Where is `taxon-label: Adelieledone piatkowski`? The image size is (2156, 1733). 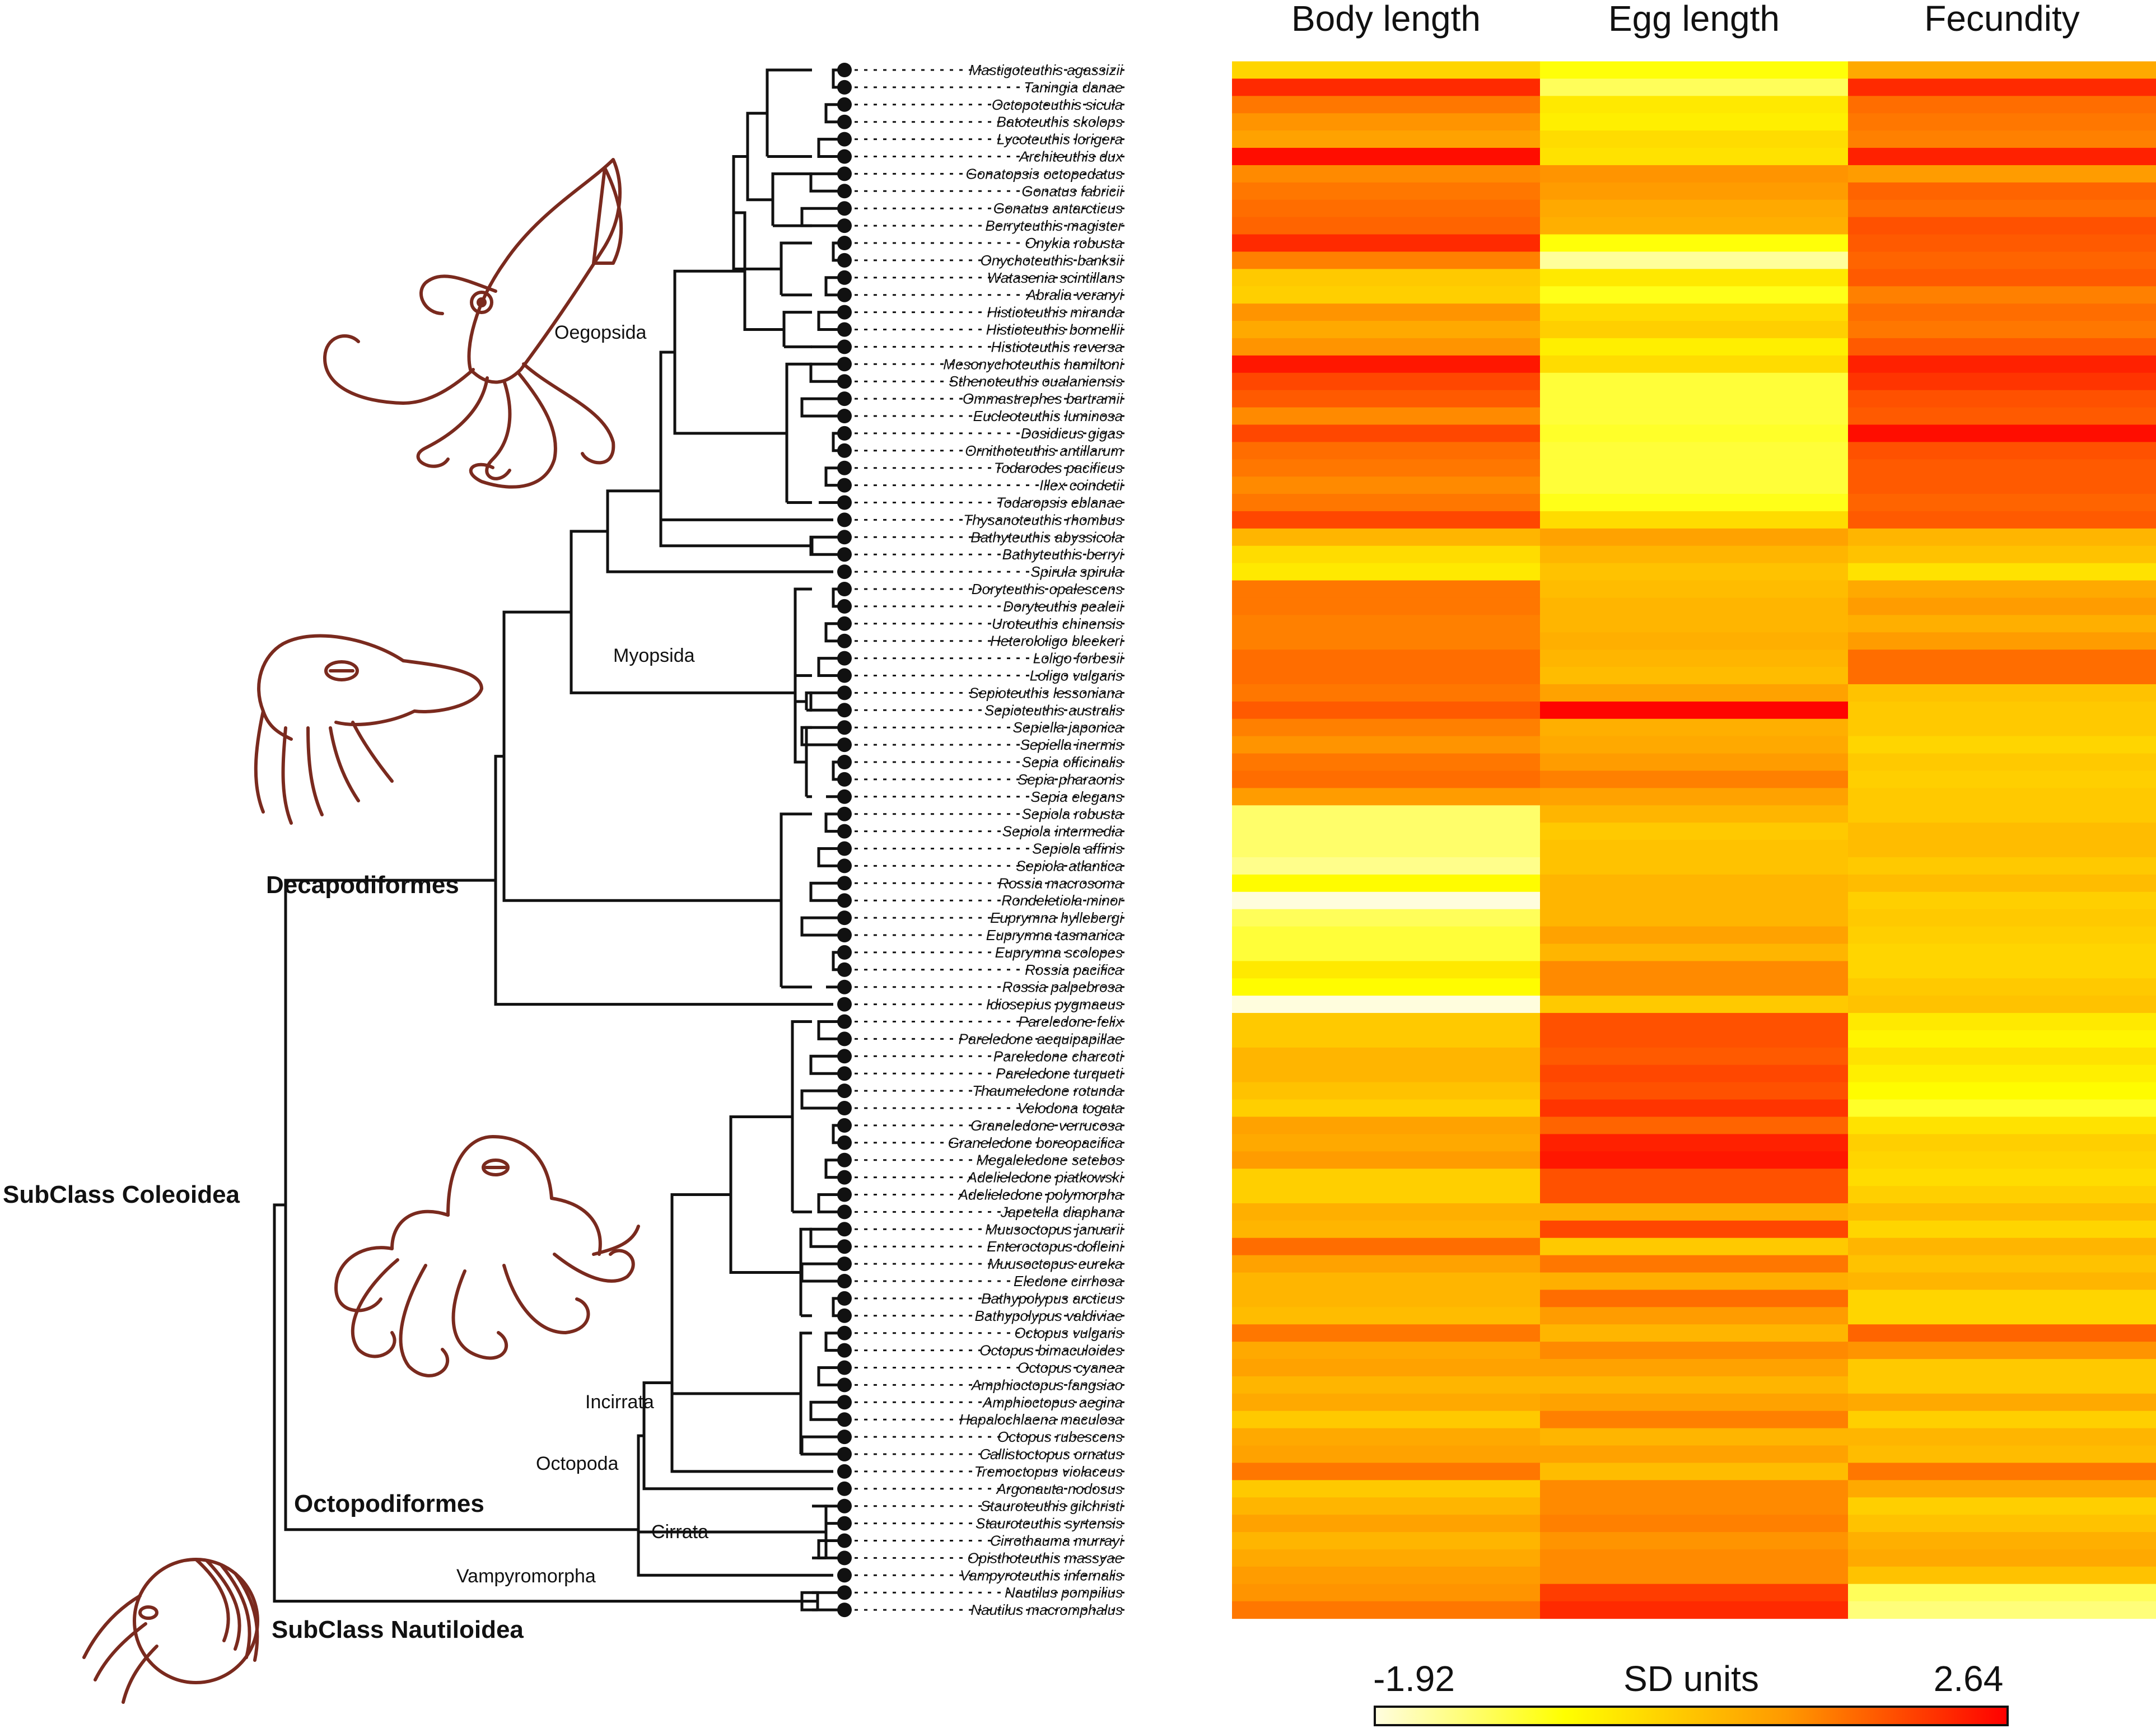 taxon-label: Adelieledone piatkowski is located at coordinates (1045, 1177).